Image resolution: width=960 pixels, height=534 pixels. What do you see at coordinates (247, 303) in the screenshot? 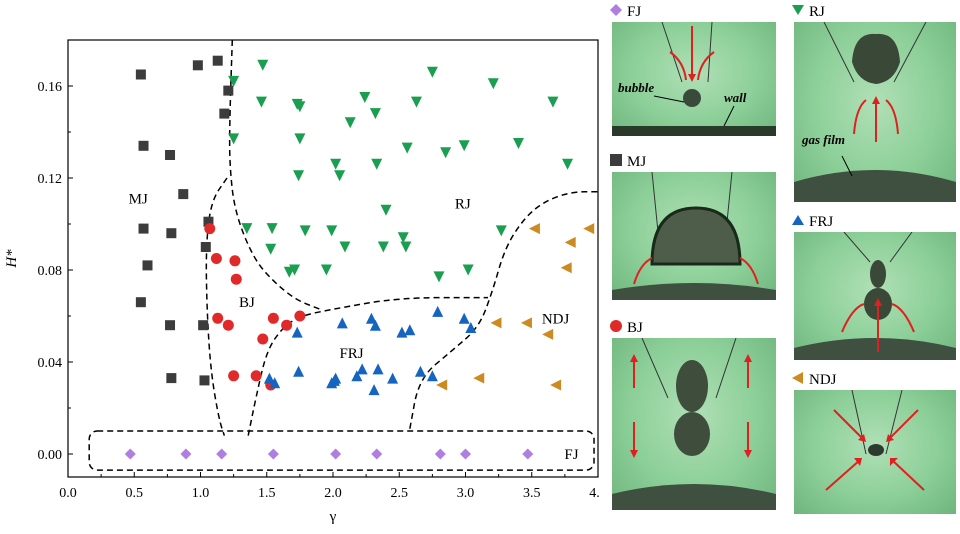
I see `region-label-bj: BJ` at bounding box center [247, 303].